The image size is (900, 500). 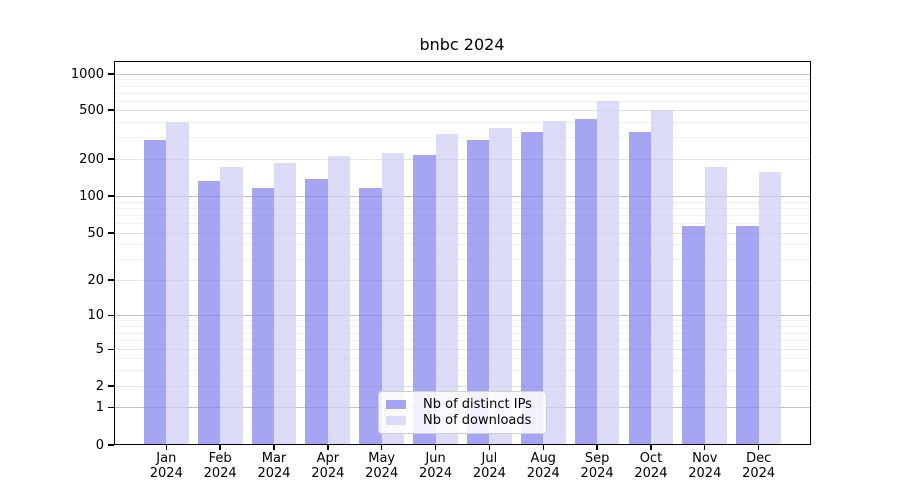 What do you see at coordinates (662, 277) in the screenshot?
I see `bar-downloads-oct` at bounding box center [662, 277].